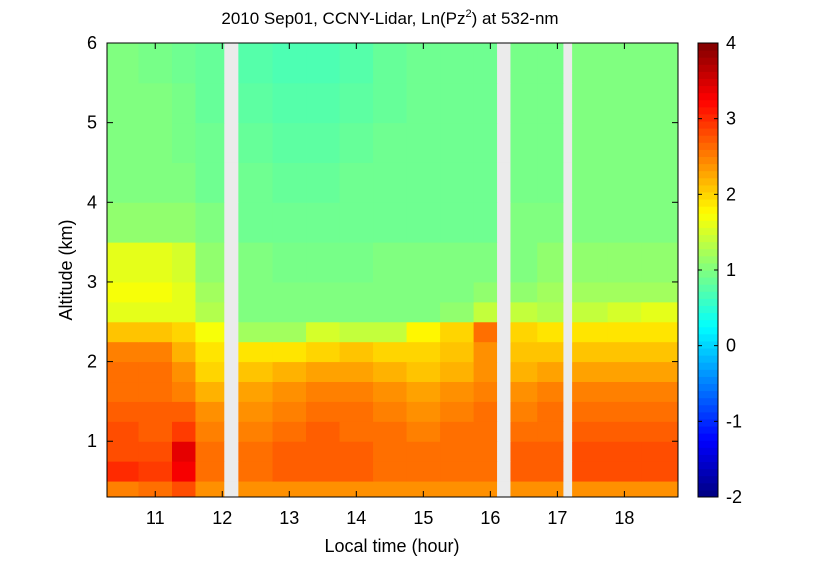 Image resolution: width=826 pixels, height=564 pixels. I want to click on y-tick-label: 2, so click(92, 362).